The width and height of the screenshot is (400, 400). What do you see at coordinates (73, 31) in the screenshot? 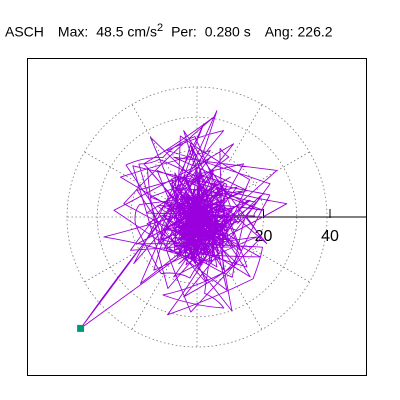
I see `max-label: Max:` at bounding box center [73, 31].